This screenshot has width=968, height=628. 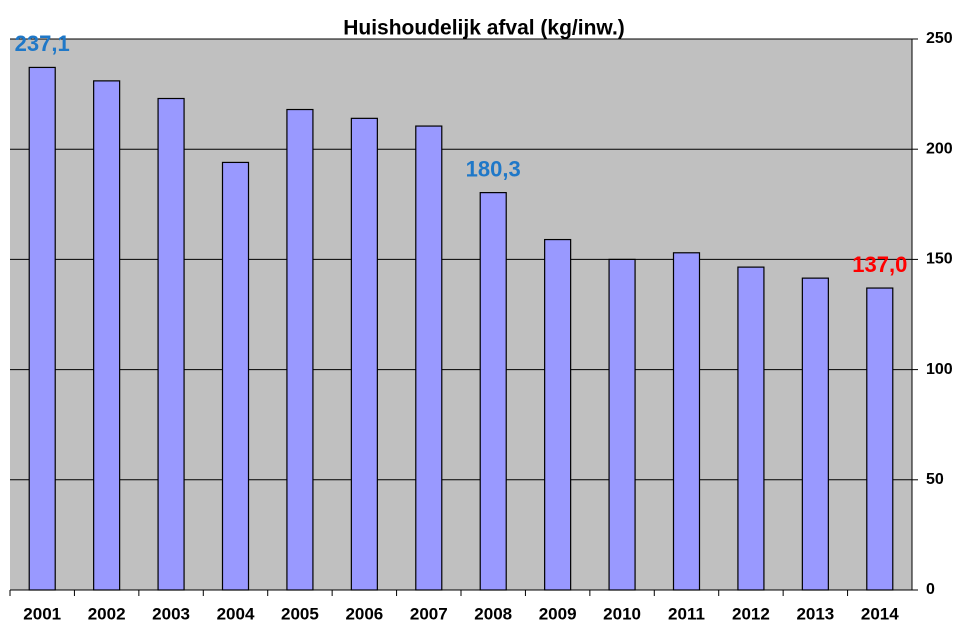 What do you see at coordinates (939, 369) in the screenshot?
I see `y-tick-label: 100` at bounding box center [939, 369].